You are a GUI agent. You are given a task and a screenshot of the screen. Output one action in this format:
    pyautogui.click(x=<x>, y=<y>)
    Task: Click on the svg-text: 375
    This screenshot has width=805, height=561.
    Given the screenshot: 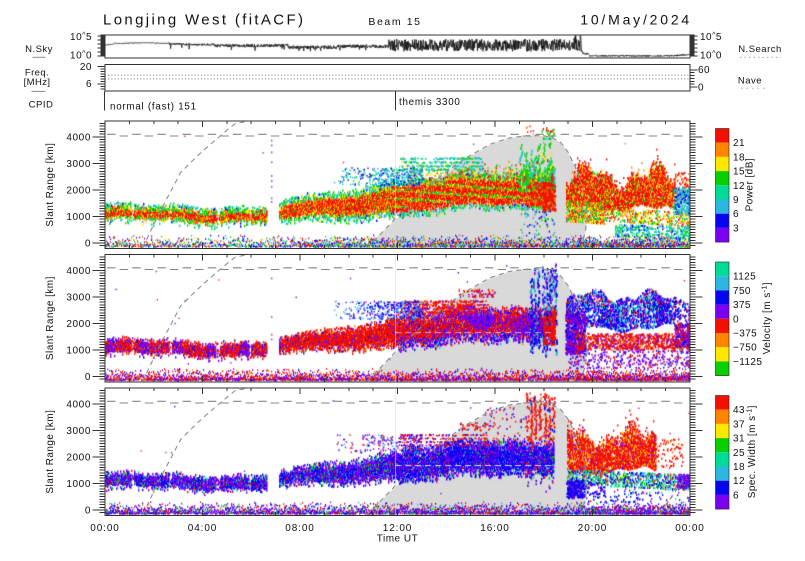 What is the action you would take?
    pyautogui.click(x=742, y=305)
    